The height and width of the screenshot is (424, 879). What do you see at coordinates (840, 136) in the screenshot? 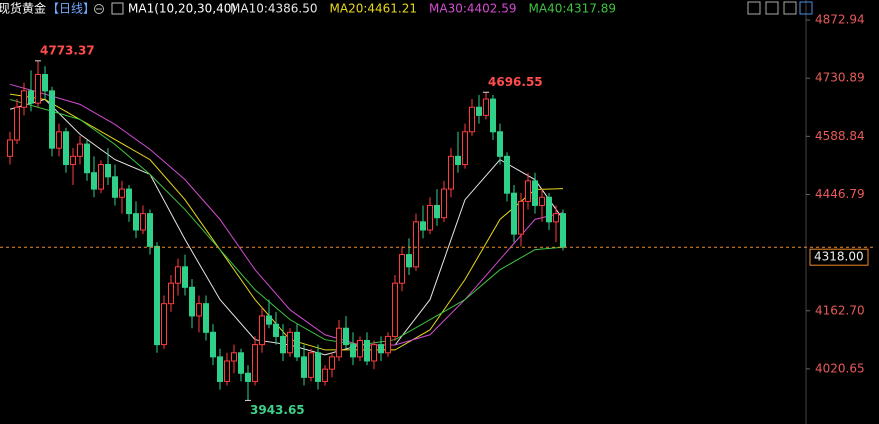
I see `y-tick-label: 4588.84` at bounding box center [840, 136].